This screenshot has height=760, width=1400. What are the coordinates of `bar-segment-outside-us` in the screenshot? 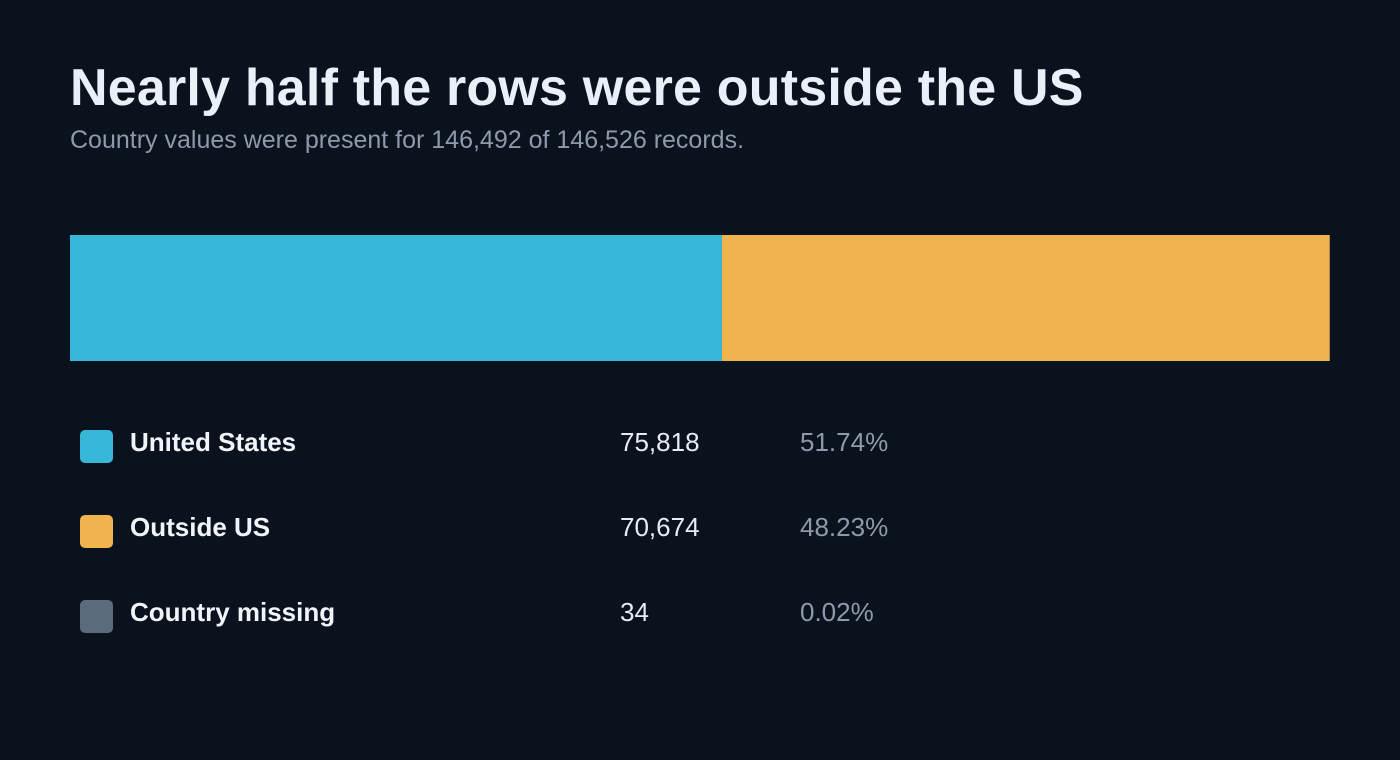 It's located at (1025, 298).